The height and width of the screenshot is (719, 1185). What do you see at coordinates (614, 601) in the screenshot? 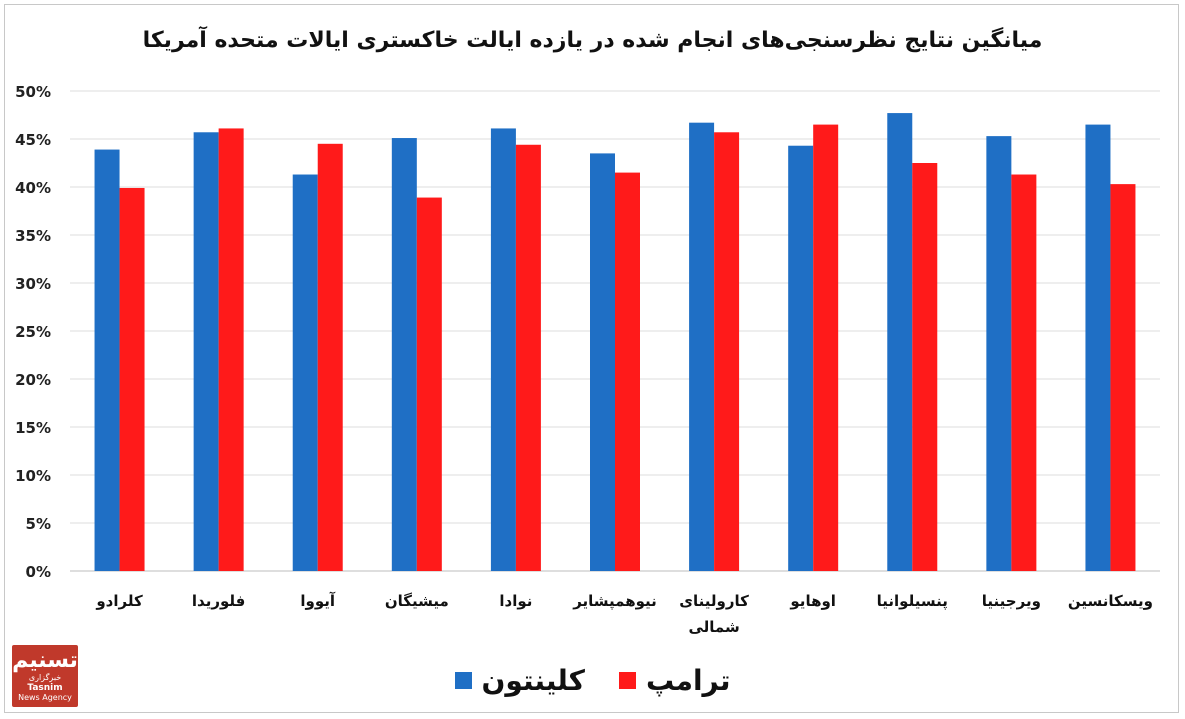
I see `x-tick-label: نیوهمپشایر` at bounding box center [614, 601].